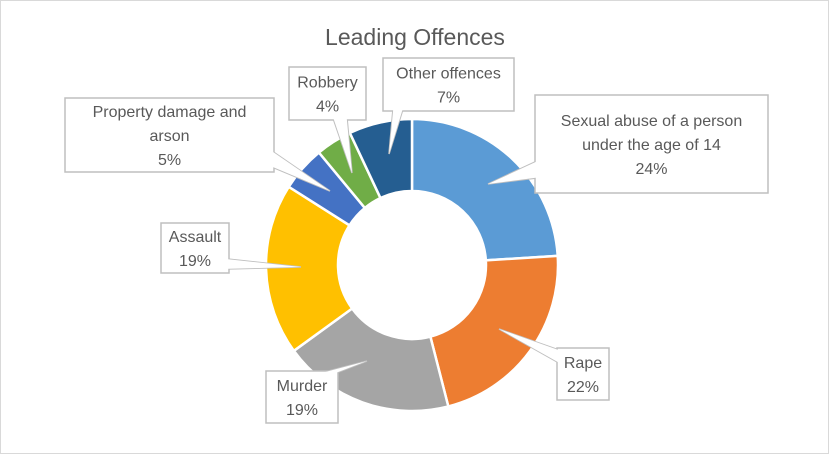  Describe the element at coordinates (554, 364) in the screenshot. I see `data-label-rape: Rape 22%` at that location.